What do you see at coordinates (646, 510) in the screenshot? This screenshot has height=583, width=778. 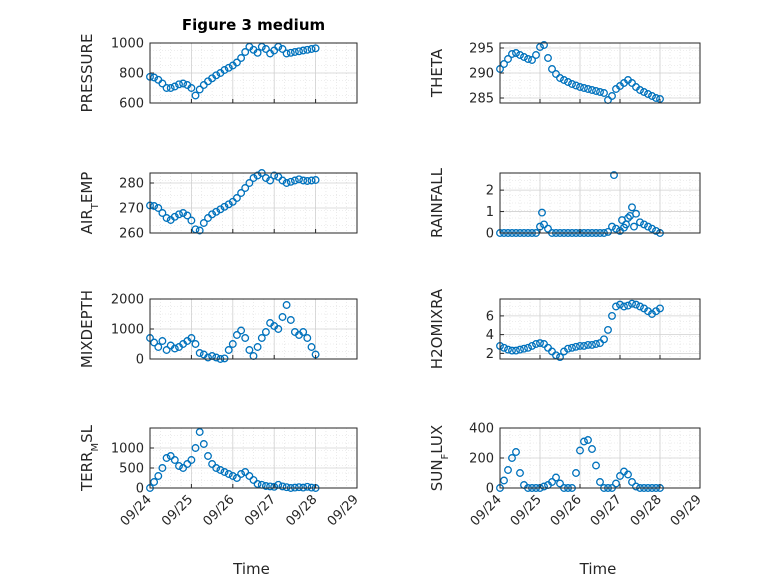 I see `x-tick-label: 09/28` at bounding box center [646, 510].